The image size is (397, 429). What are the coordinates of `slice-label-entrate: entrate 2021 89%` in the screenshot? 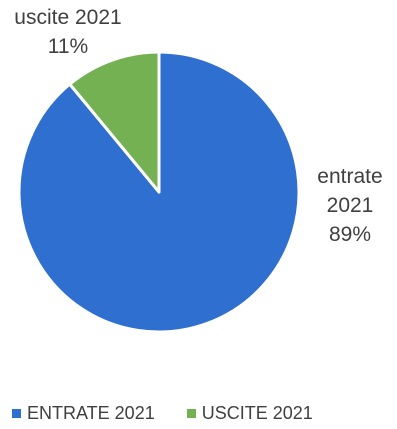 It's located at (350, 205).